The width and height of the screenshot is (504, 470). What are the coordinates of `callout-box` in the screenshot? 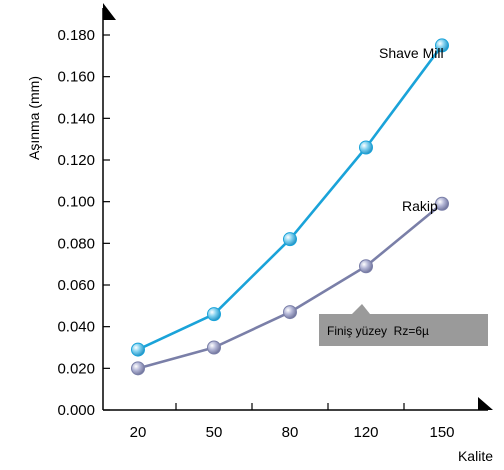 It's located at (403, 330).